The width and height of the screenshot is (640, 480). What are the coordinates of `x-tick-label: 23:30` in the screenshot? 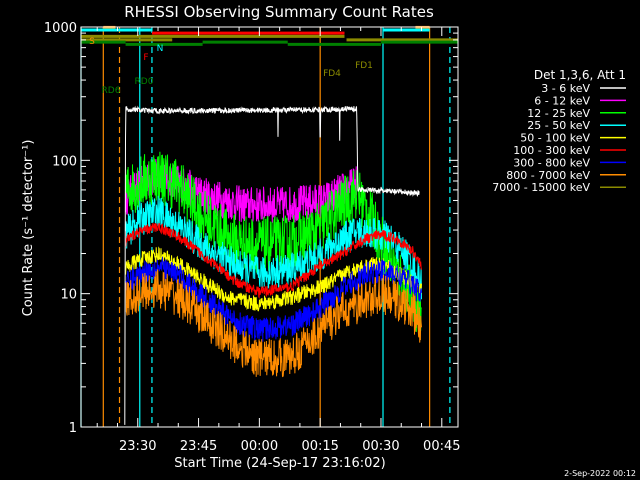 It's located at (137, 446).